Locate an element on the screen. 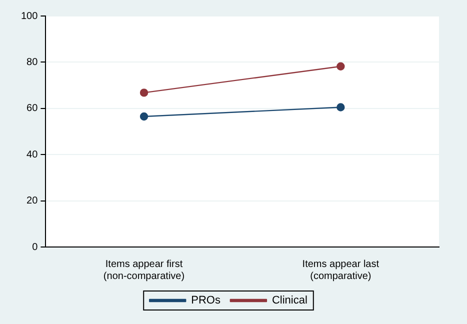 The image size is (467, 324). y-tick-label: 40 is located at coordinates (32, 154).